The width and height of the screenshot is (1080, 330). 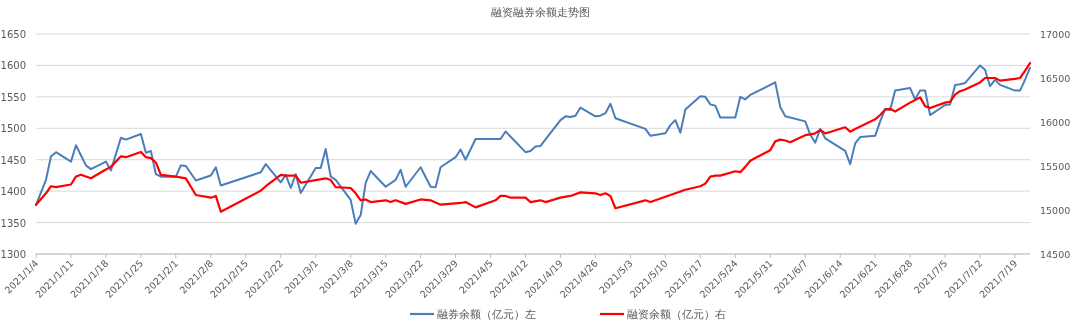 What do you see at coordinates (676, 314) in the screenshot?
I see `legend-label: 融资余额（亿元）右` at bounding box center [676, 314].